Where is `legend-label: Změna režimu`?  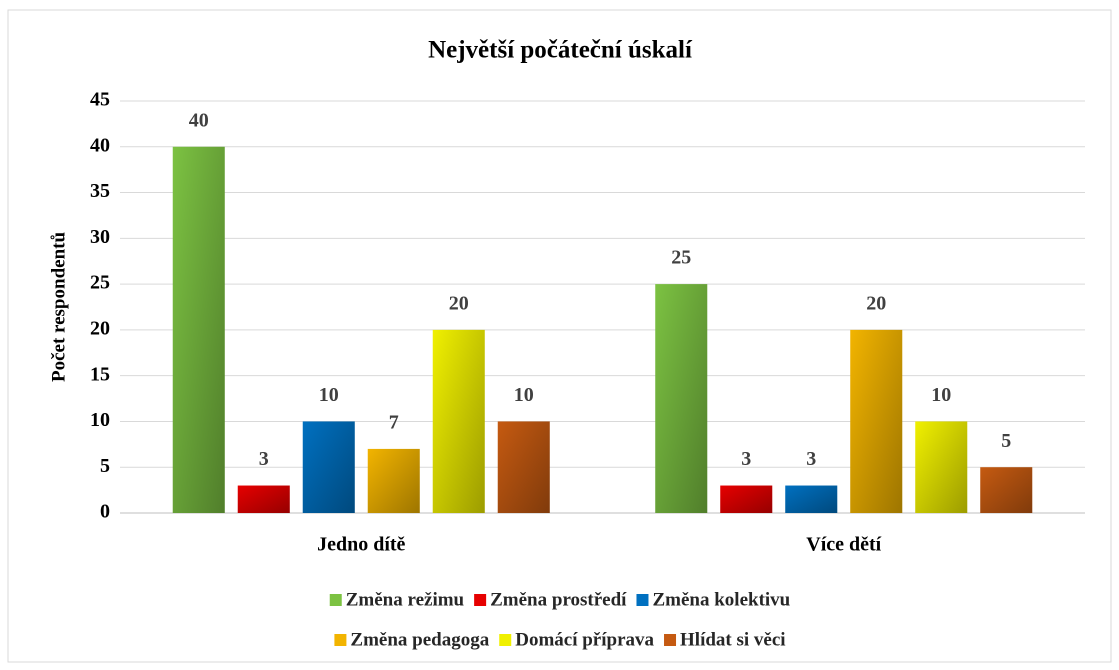
legend-label: Změna režimu is located at coordinates (405, 599).